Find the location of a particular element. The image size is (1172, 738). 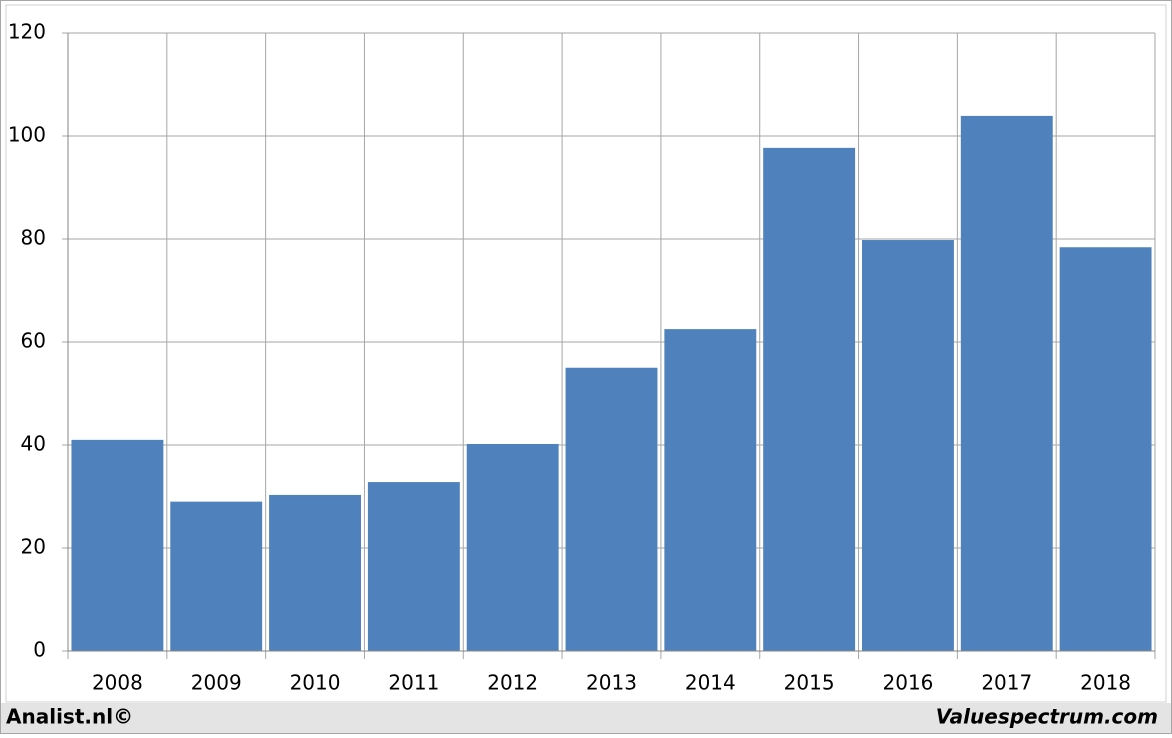

x-tick-label: 2009 is located at coordinates (216, 683).